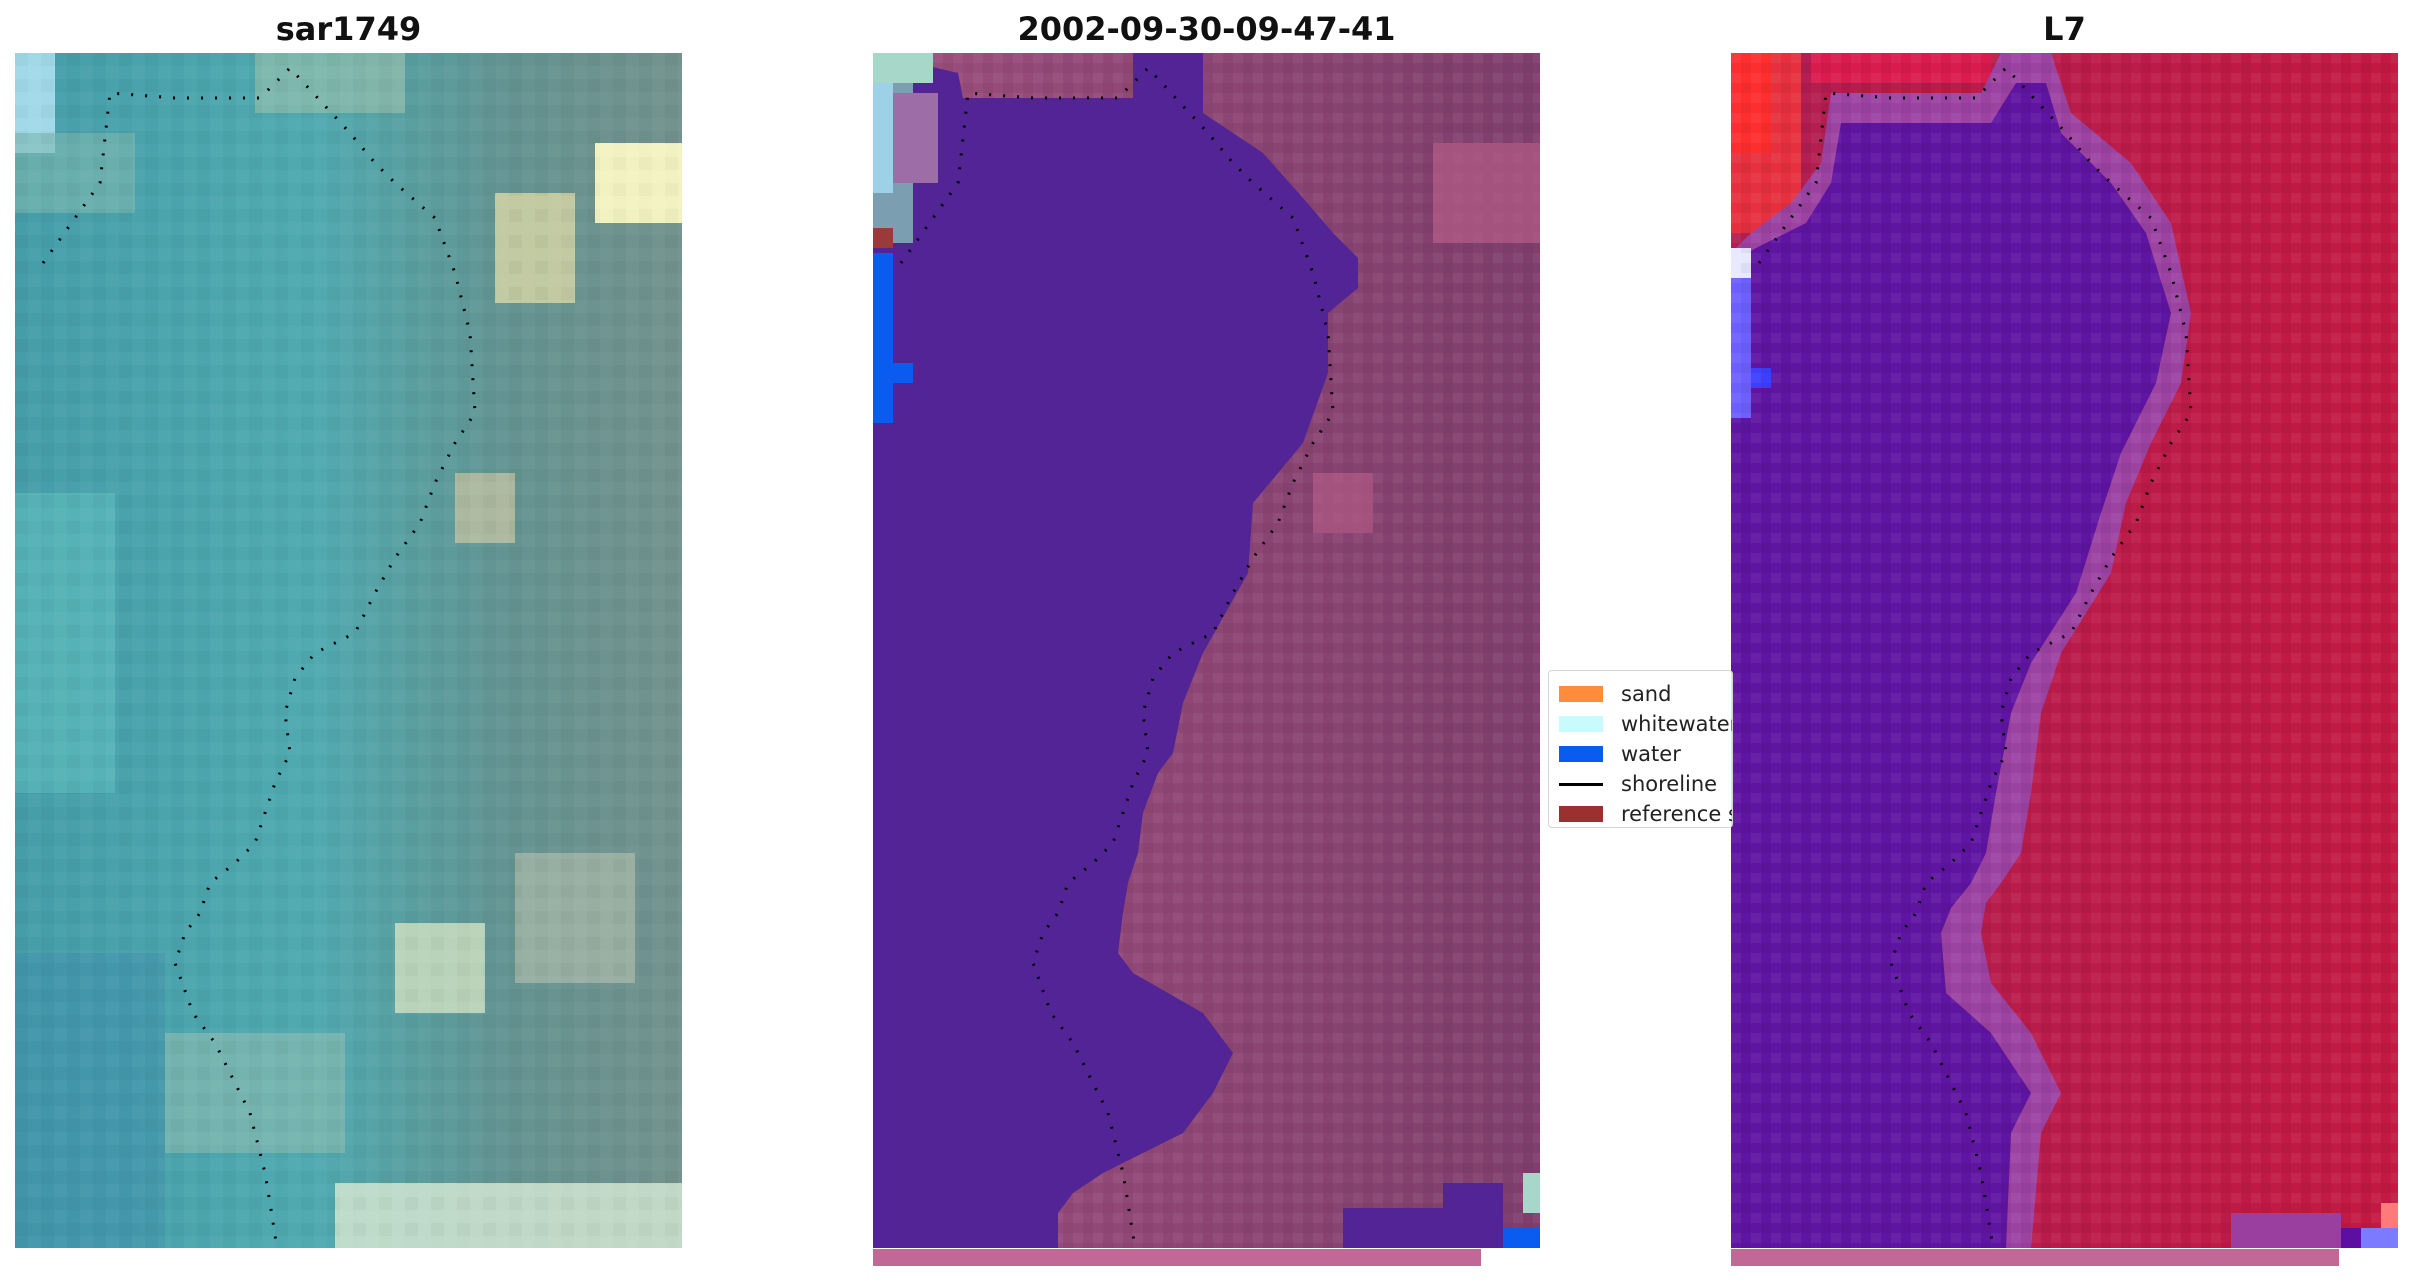 This screenshot has height=1283, width=2411. Describe the element at coordinates (1581, 754) in the screenshot. I see `legend-swatch-water` at that location.